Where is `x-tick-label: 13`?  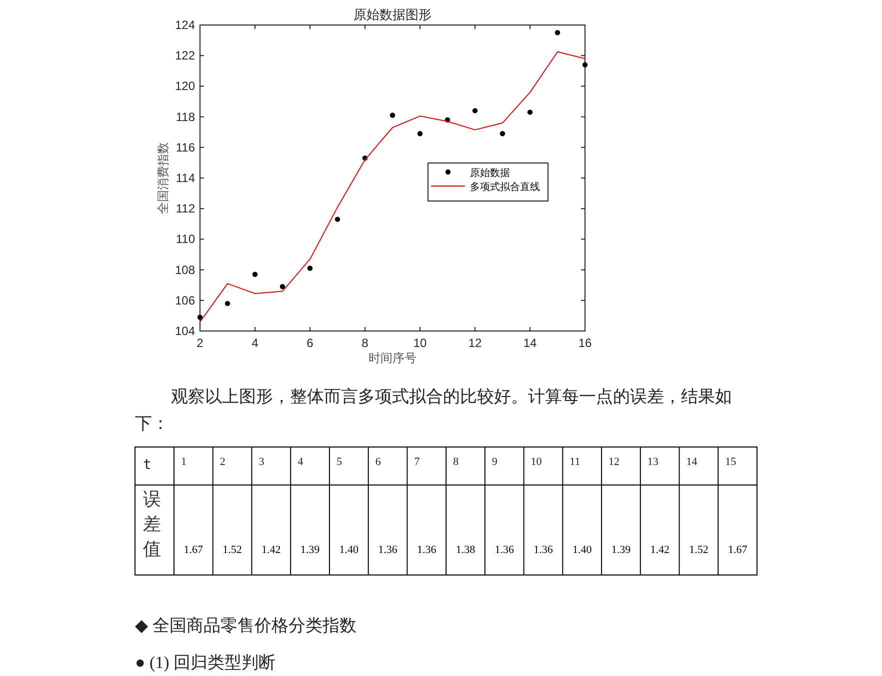
x-tick-label: 13 is located at coordinates (653, 462).